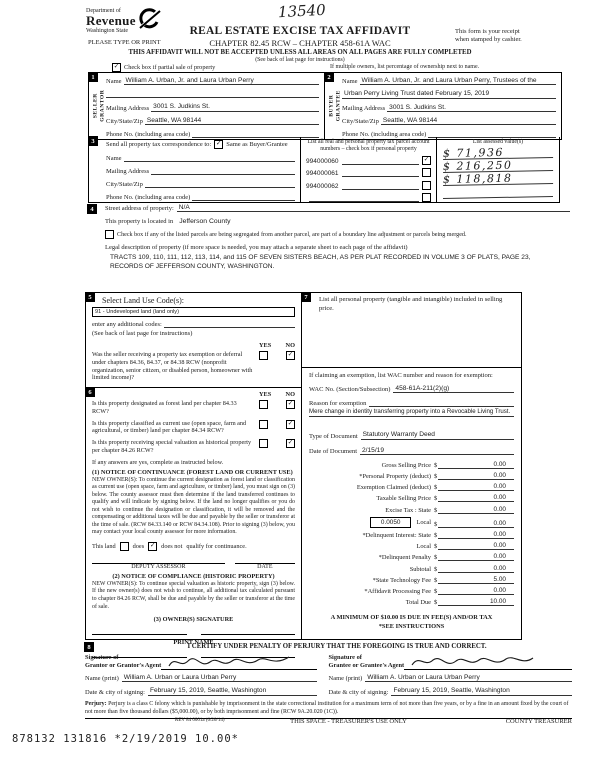 The height and width of the screenshot is (773, 600). What do you see at coordinates (229, 324) in the screenshot?
I see `additional-codes-field` at bounding box center [229, 324].